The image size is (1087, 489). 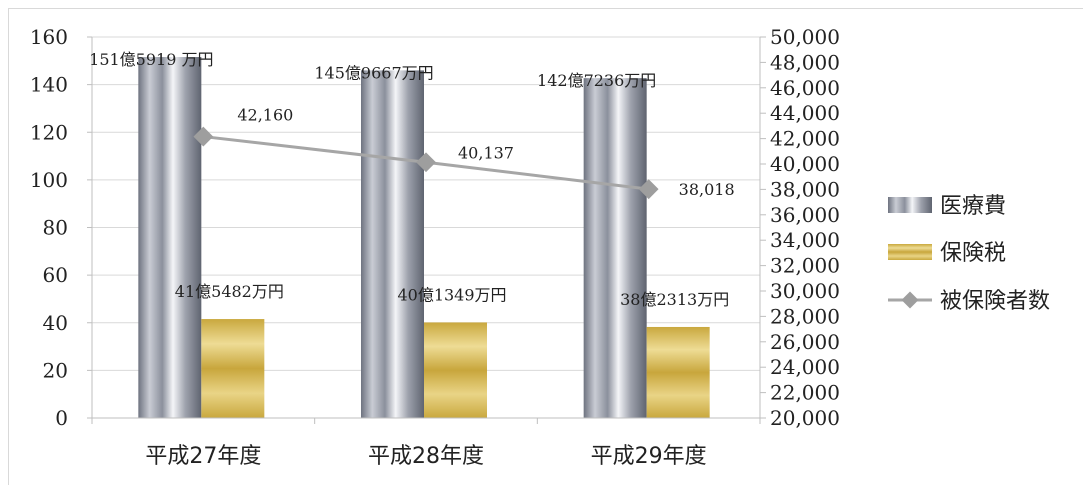 I want to click on bar-insurance-tax-label: 38億2313万円, so click(x=674, y=299).